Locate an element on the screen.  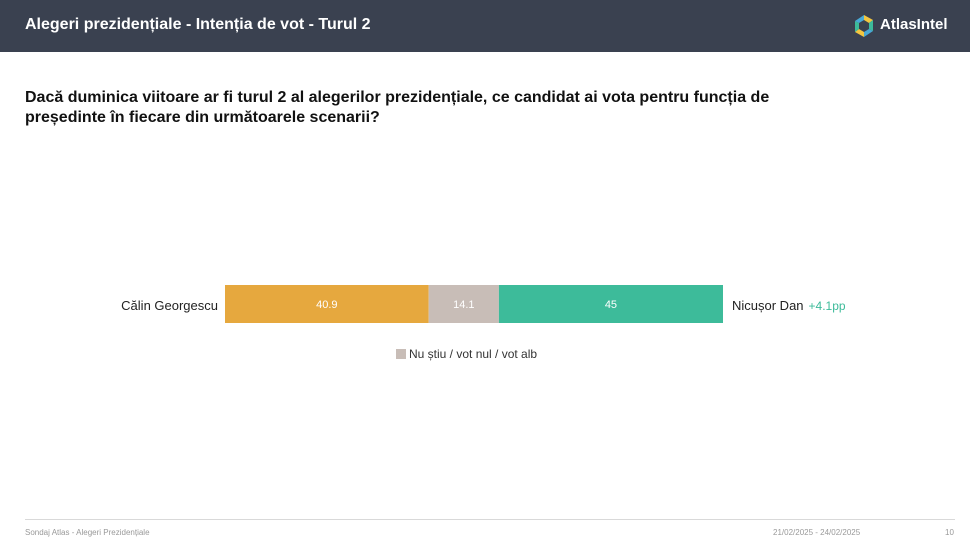
brand-name: AtlasIntel is located at coordinates (914, 24).